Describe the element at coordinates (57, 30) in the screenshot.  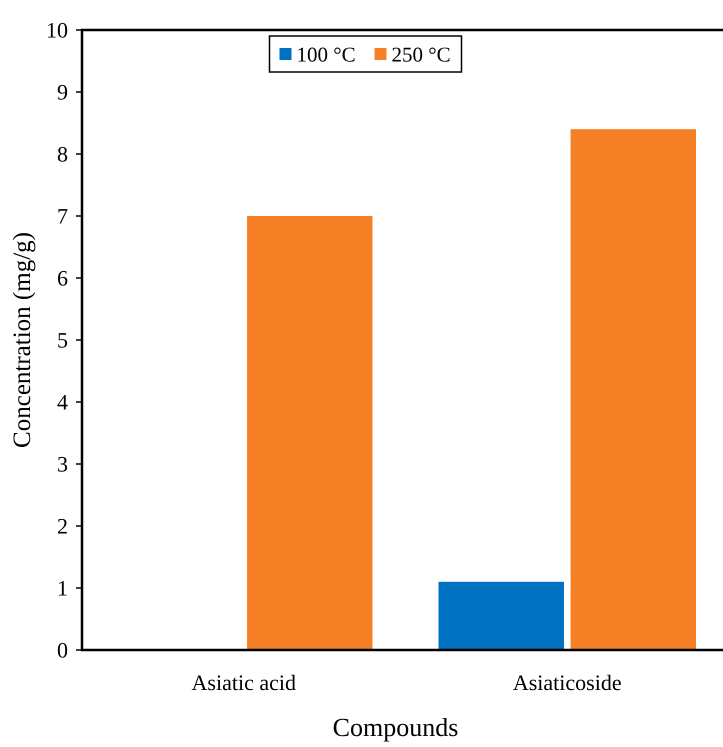
I see `y-tick-label: 10` at that location.